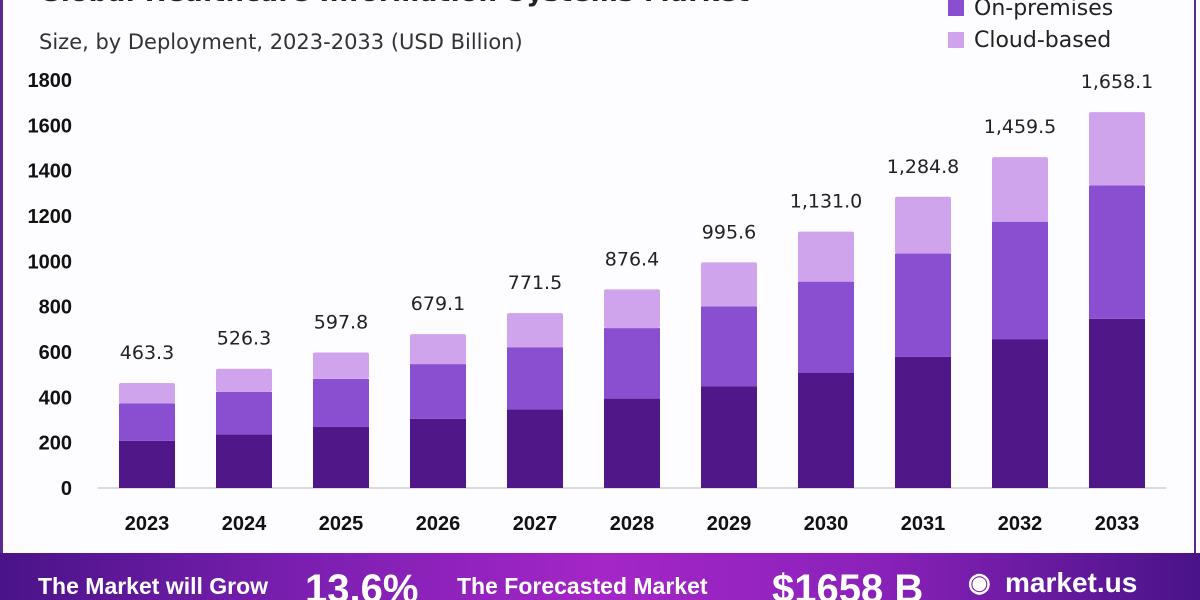 Image resolution: width=1200 pixels, height=600 pixels. I want to click on y-axis: 0 200 400 600 800 1000 1200 1400 1600 1800, so click(50, 285).